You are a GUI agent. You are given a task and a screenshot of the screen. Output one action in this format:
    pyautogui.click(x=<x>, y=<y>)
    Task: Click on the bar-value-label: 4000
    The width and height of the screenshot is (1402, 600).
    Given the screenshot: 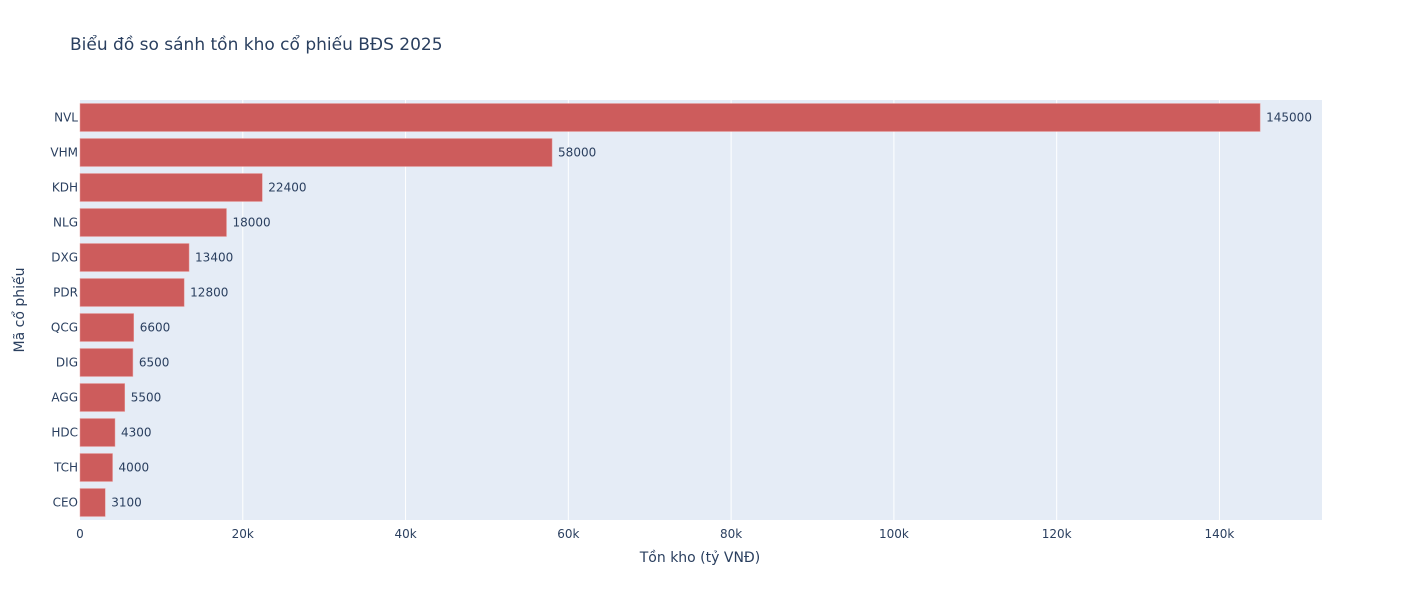 What is the action you would take?
    pyautogui.click(x=134, y=468)
    